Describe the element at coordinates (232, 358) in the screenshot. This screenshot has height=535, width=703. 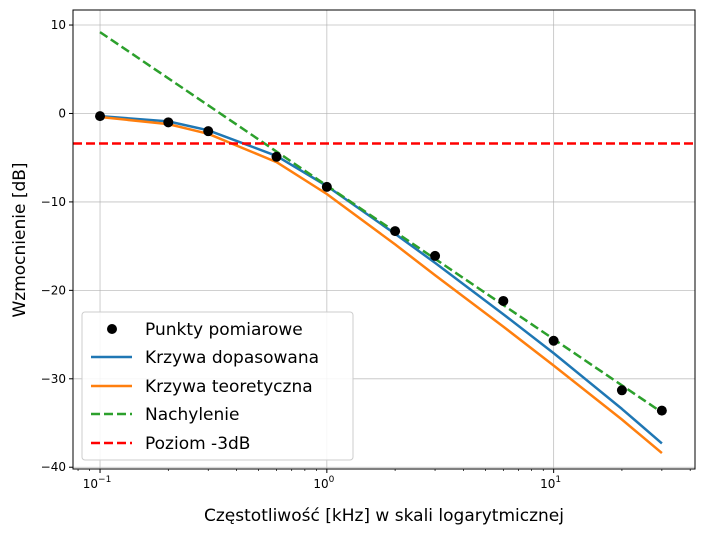
I see `legend-label-fitted: Krzywa dopasowana` at that location.